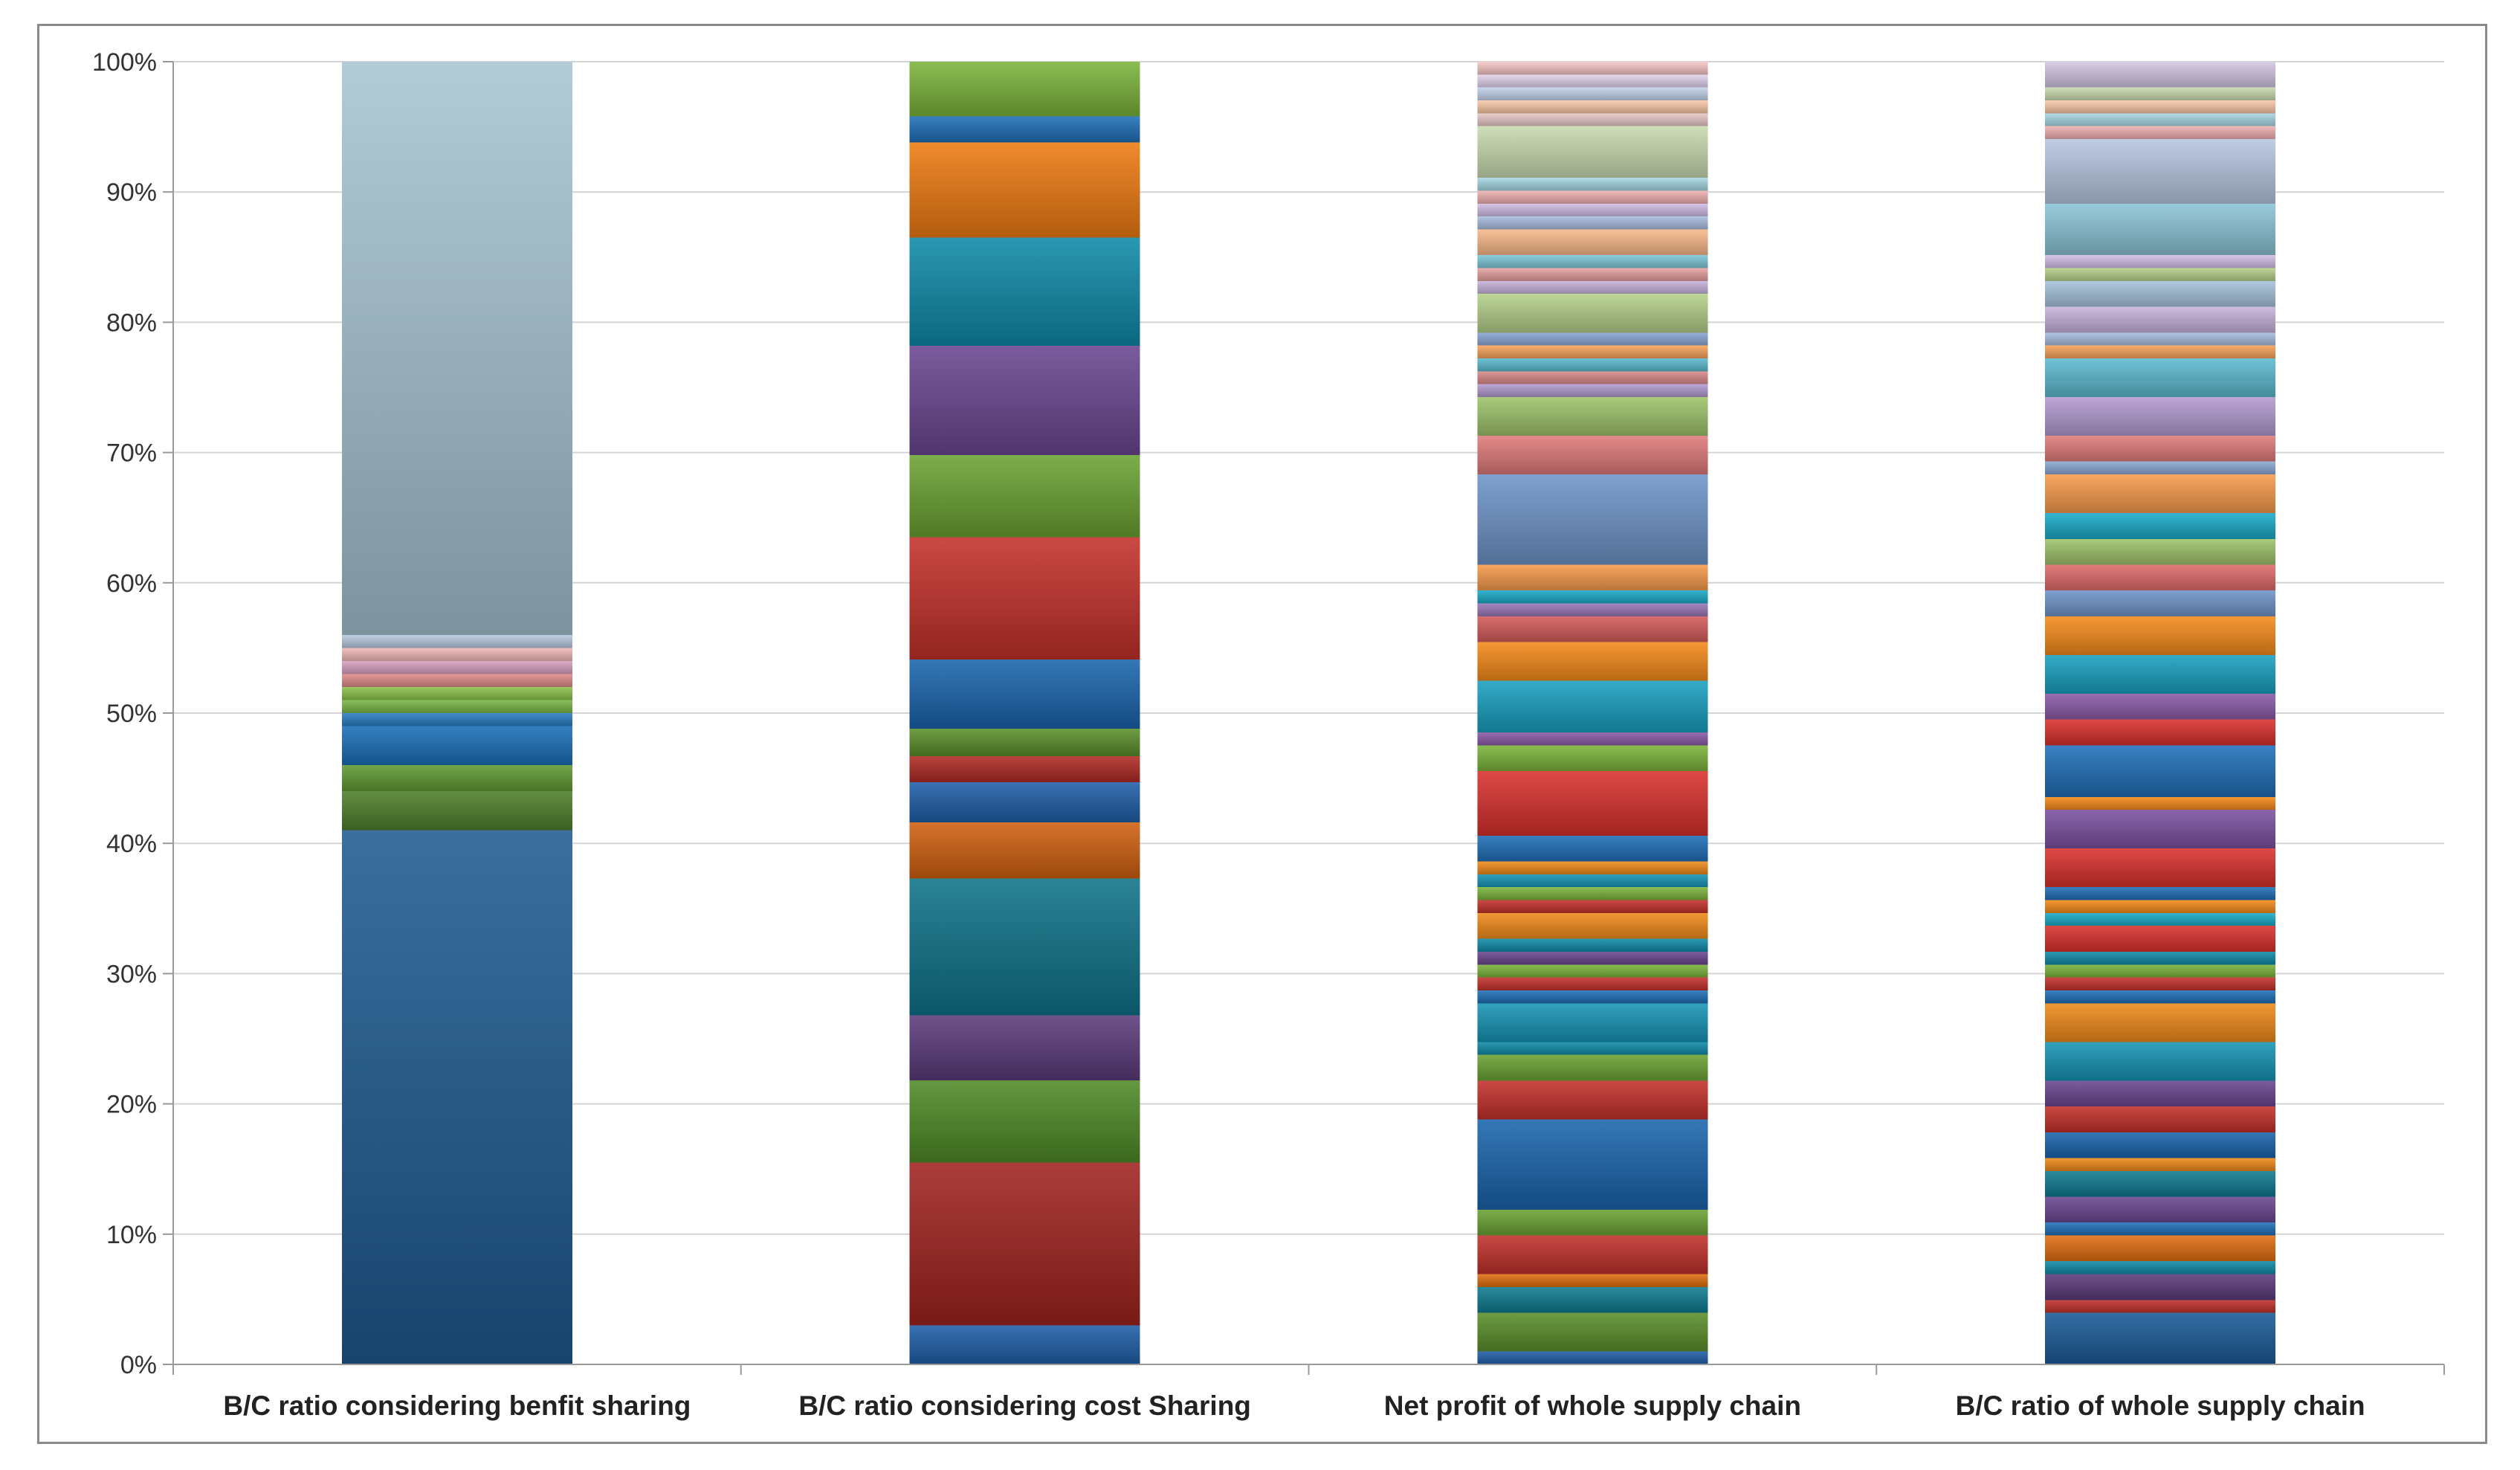 This screenshot has height=1470, width=2520. What do you see at coordinates (132, 584) in the screenshot?
I see `y-tick-label: 60%` at bounding box center [132, 584].